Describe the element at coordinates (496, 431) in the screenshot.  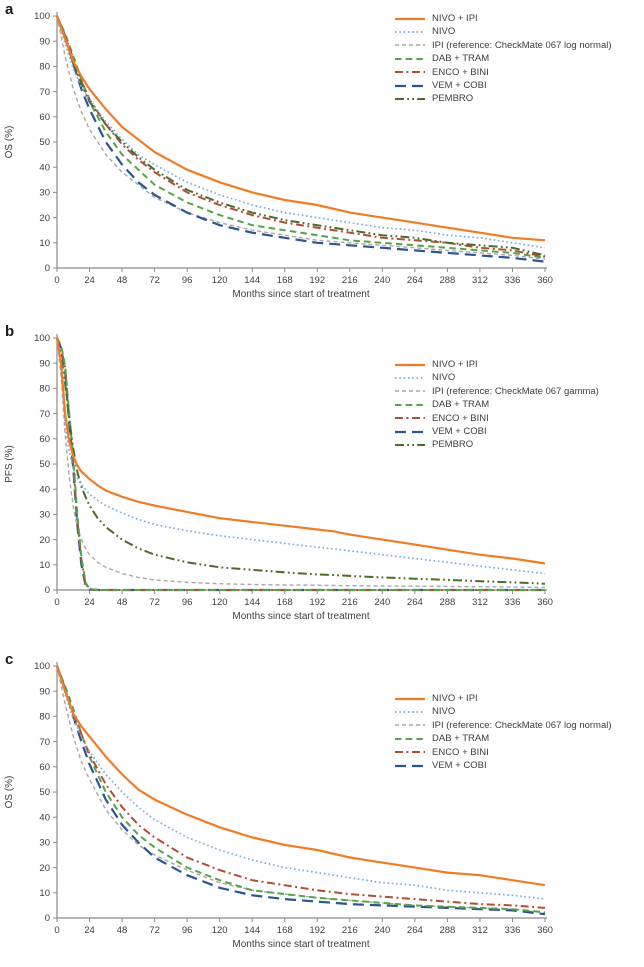
I see `legend-item: VEM + COBI` at that location.